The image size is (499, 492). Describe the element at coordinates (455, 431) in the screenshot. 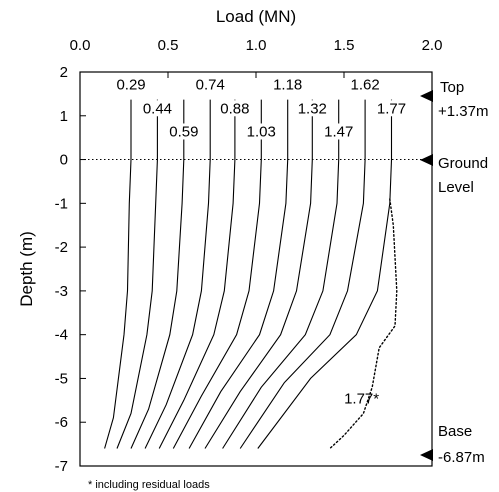

I see `annotation-base: Base` at that location.